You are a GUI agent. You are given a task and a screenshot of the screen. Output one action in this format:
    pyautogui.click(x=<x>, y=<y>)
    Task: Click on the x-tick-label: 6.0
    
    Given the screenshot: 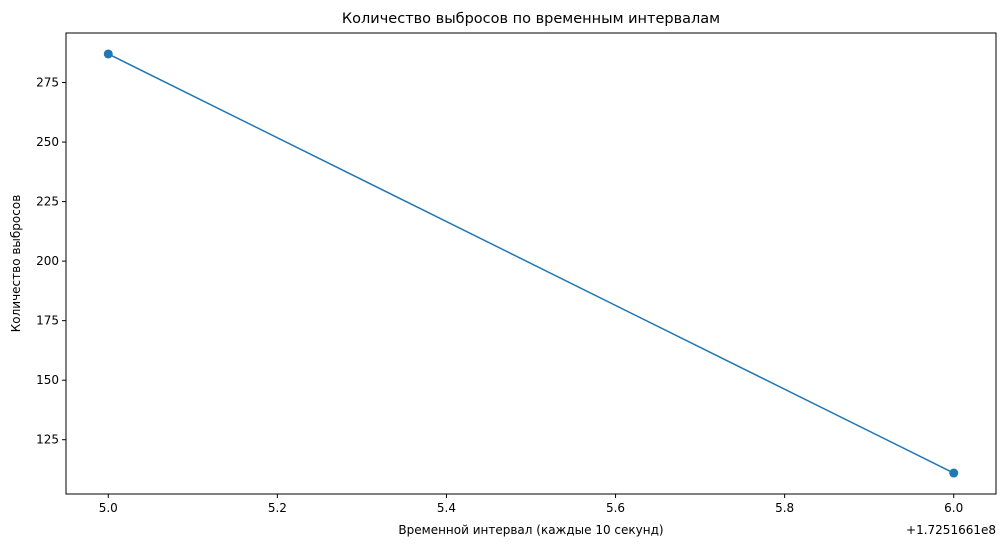 What is the action you would take?
    pyautogui.click(x=953, y=508)
    